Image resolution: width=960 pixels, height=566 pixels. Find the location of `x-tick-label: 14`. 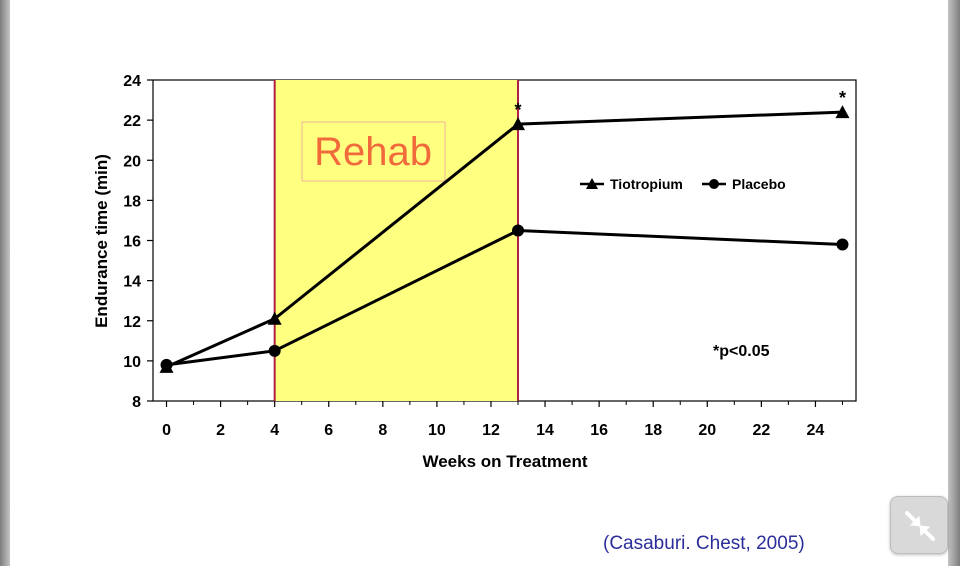

x-tick-label: 14 is located at coordinates (545, 430).